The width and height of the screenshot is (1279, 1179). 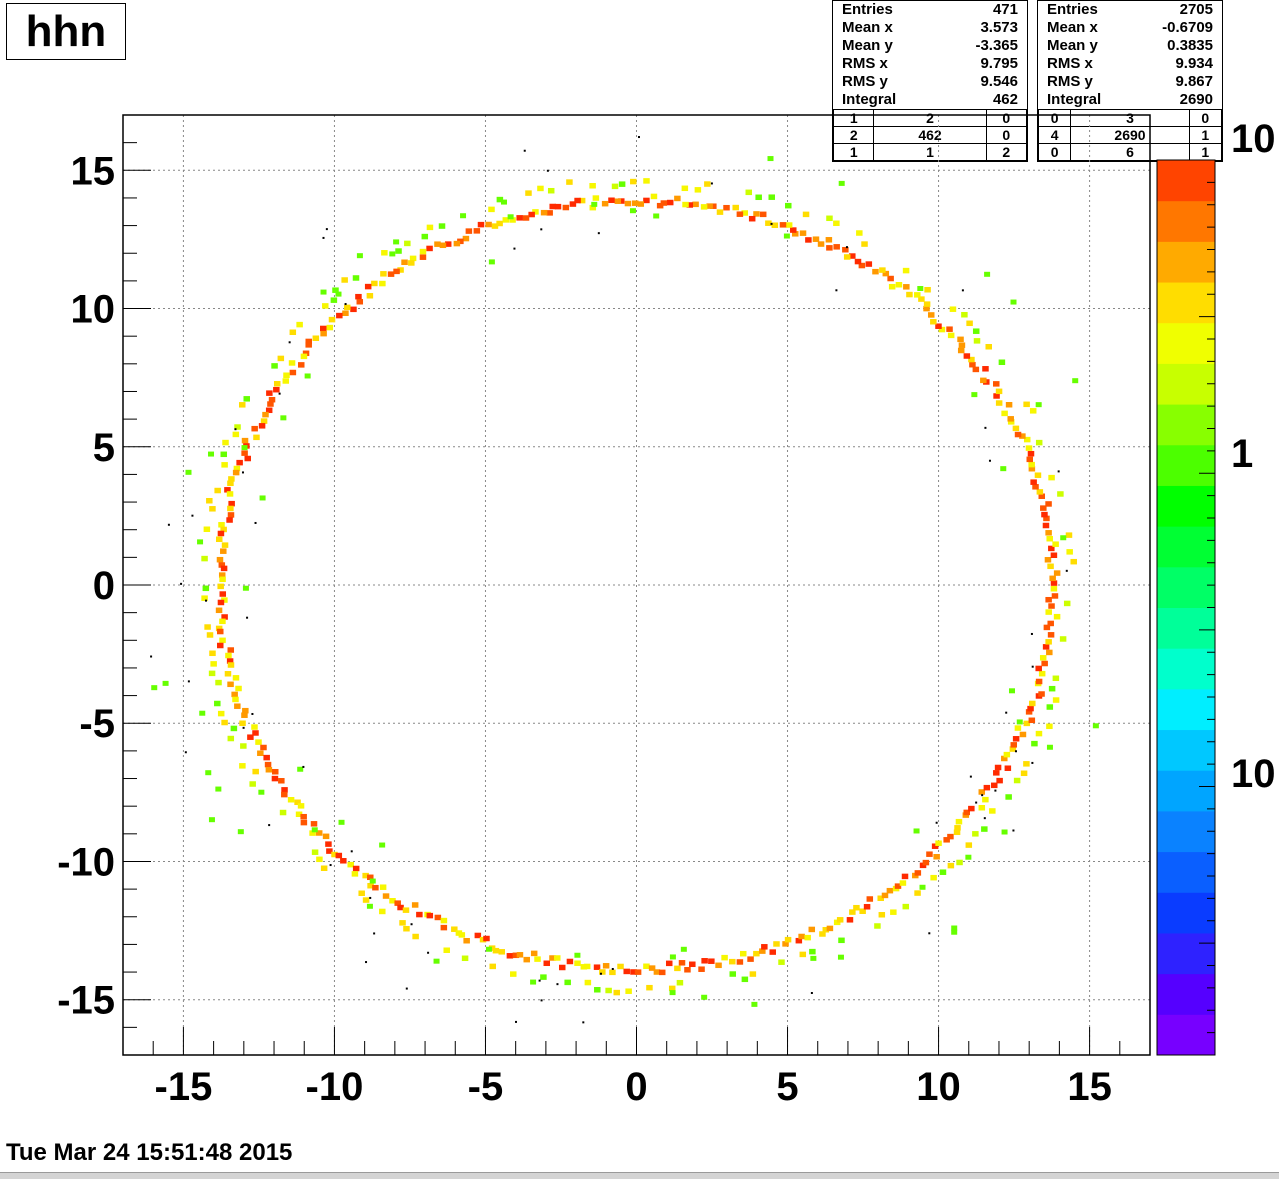 I want to click on y-tick-label: -10, so click(x=86, y=862).